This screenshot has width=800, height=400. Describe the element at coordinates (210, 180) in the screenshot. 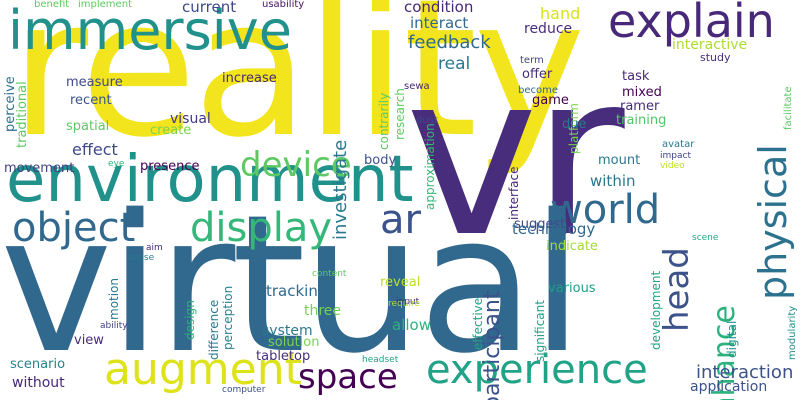

I see `word-environment: environment` at that location.